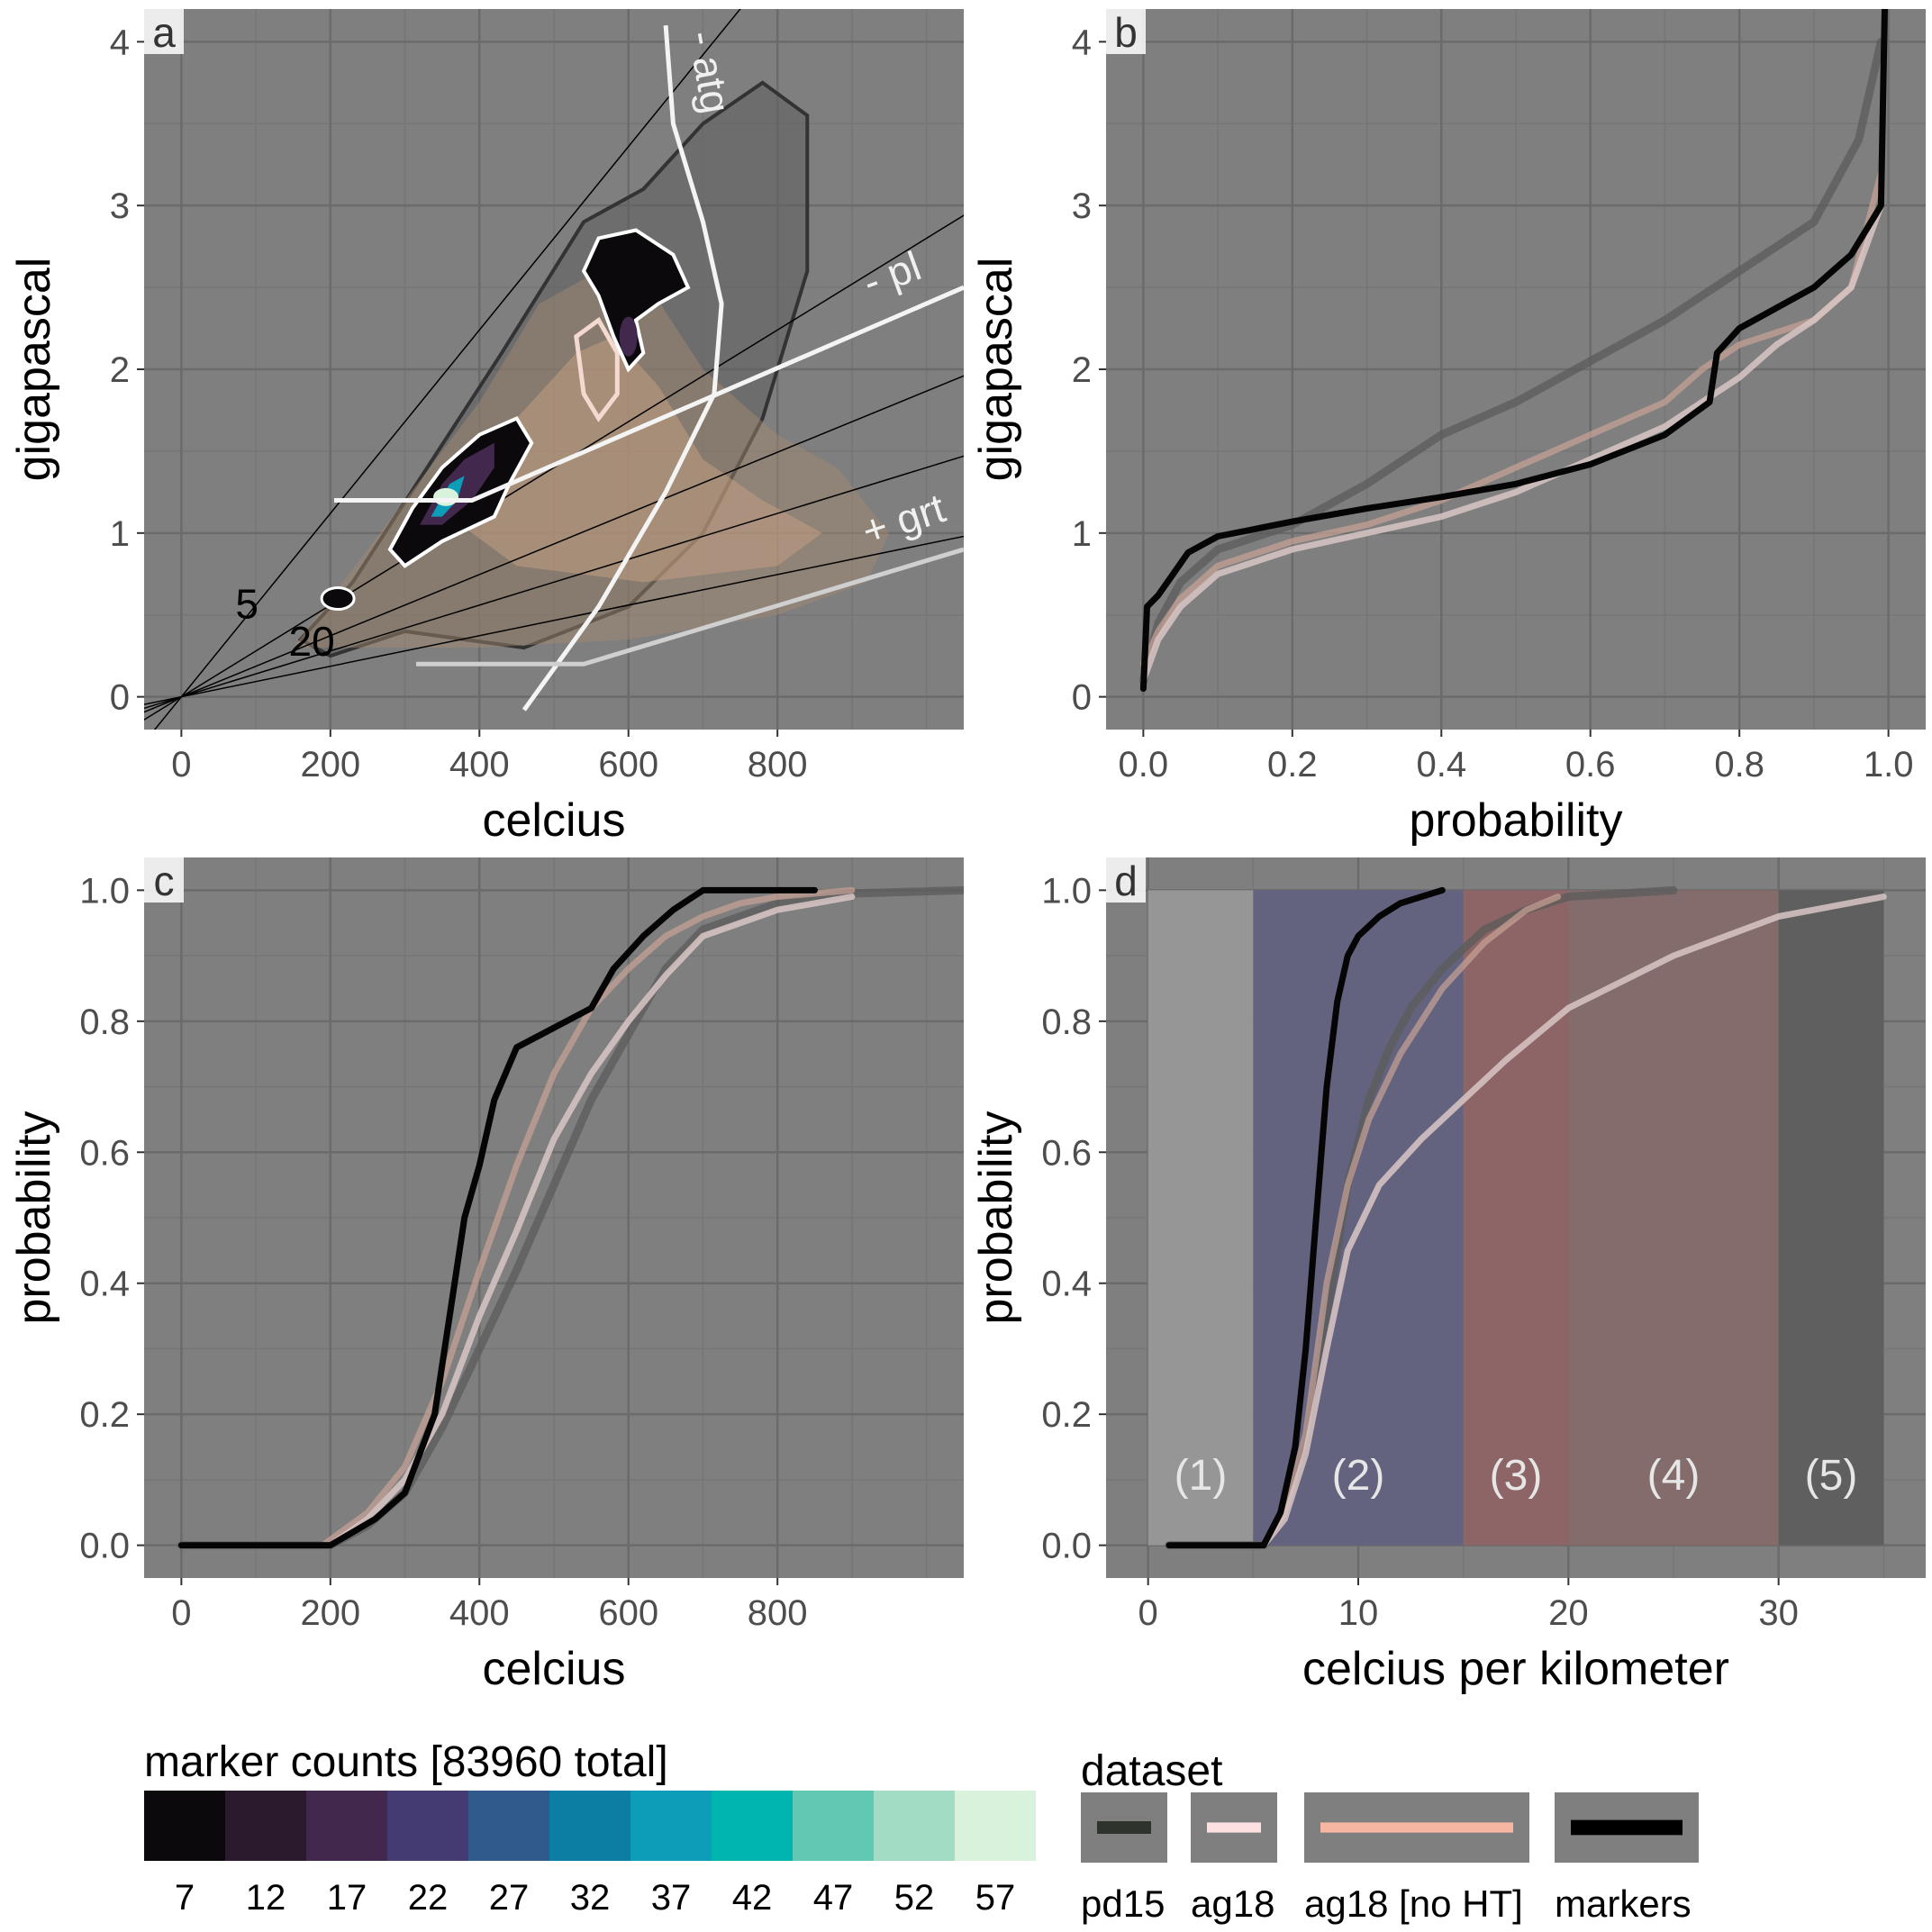 This screenshot has width=1932, height=1932. I want to click on x-tick-label: 10, so click(1358, 1613).